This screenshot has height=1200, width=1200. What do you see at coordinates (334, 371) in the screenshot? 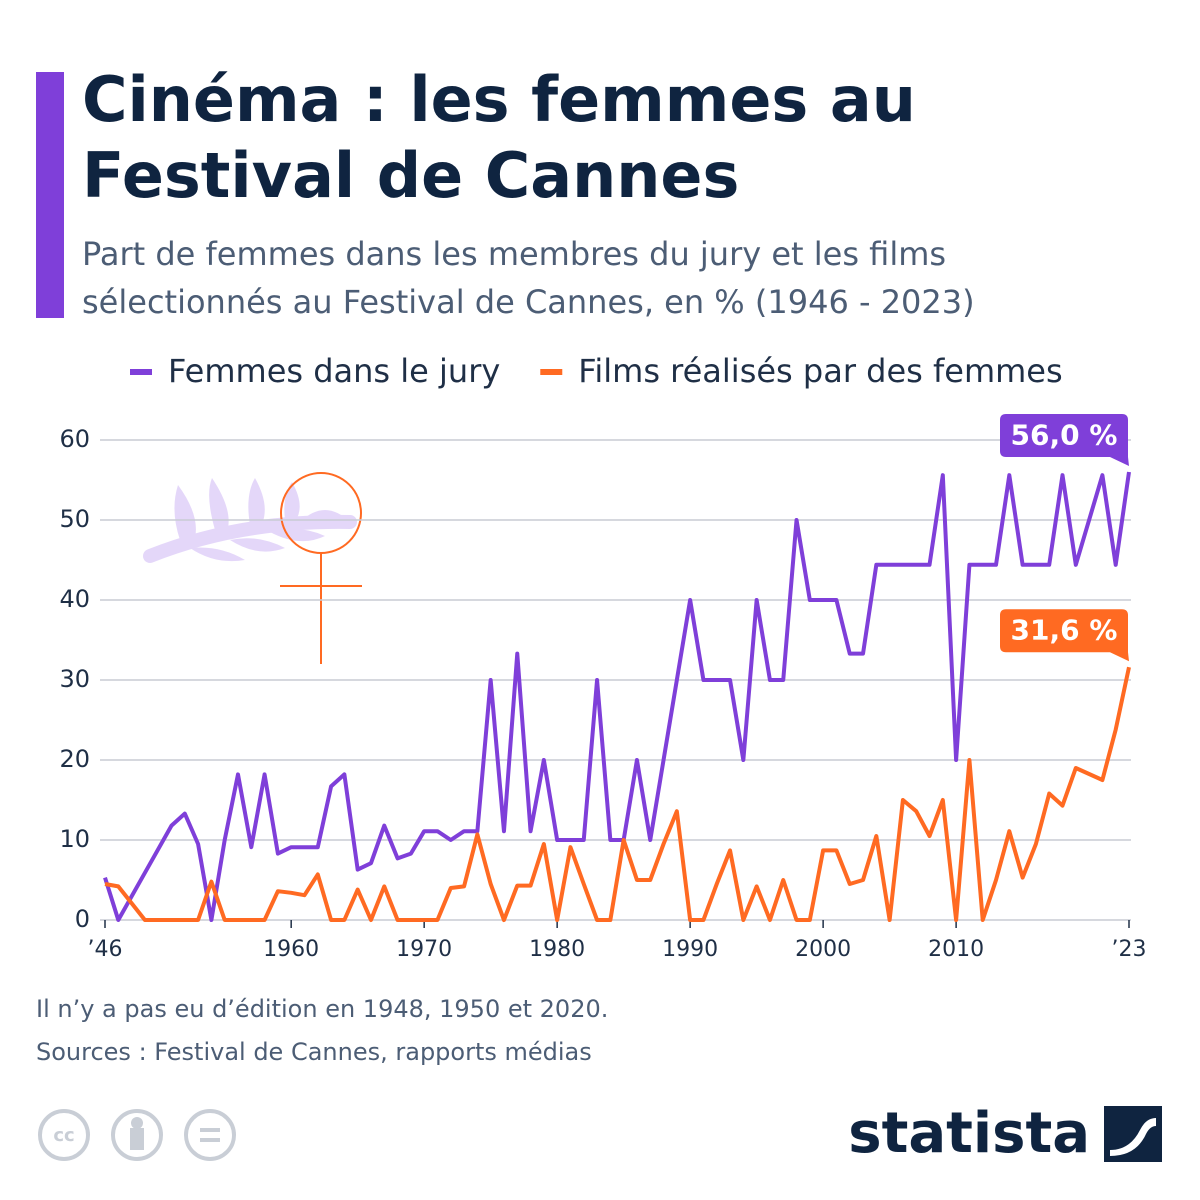
I see `legend-label: Femmes dans le jury` at bounding box center [334, 371].